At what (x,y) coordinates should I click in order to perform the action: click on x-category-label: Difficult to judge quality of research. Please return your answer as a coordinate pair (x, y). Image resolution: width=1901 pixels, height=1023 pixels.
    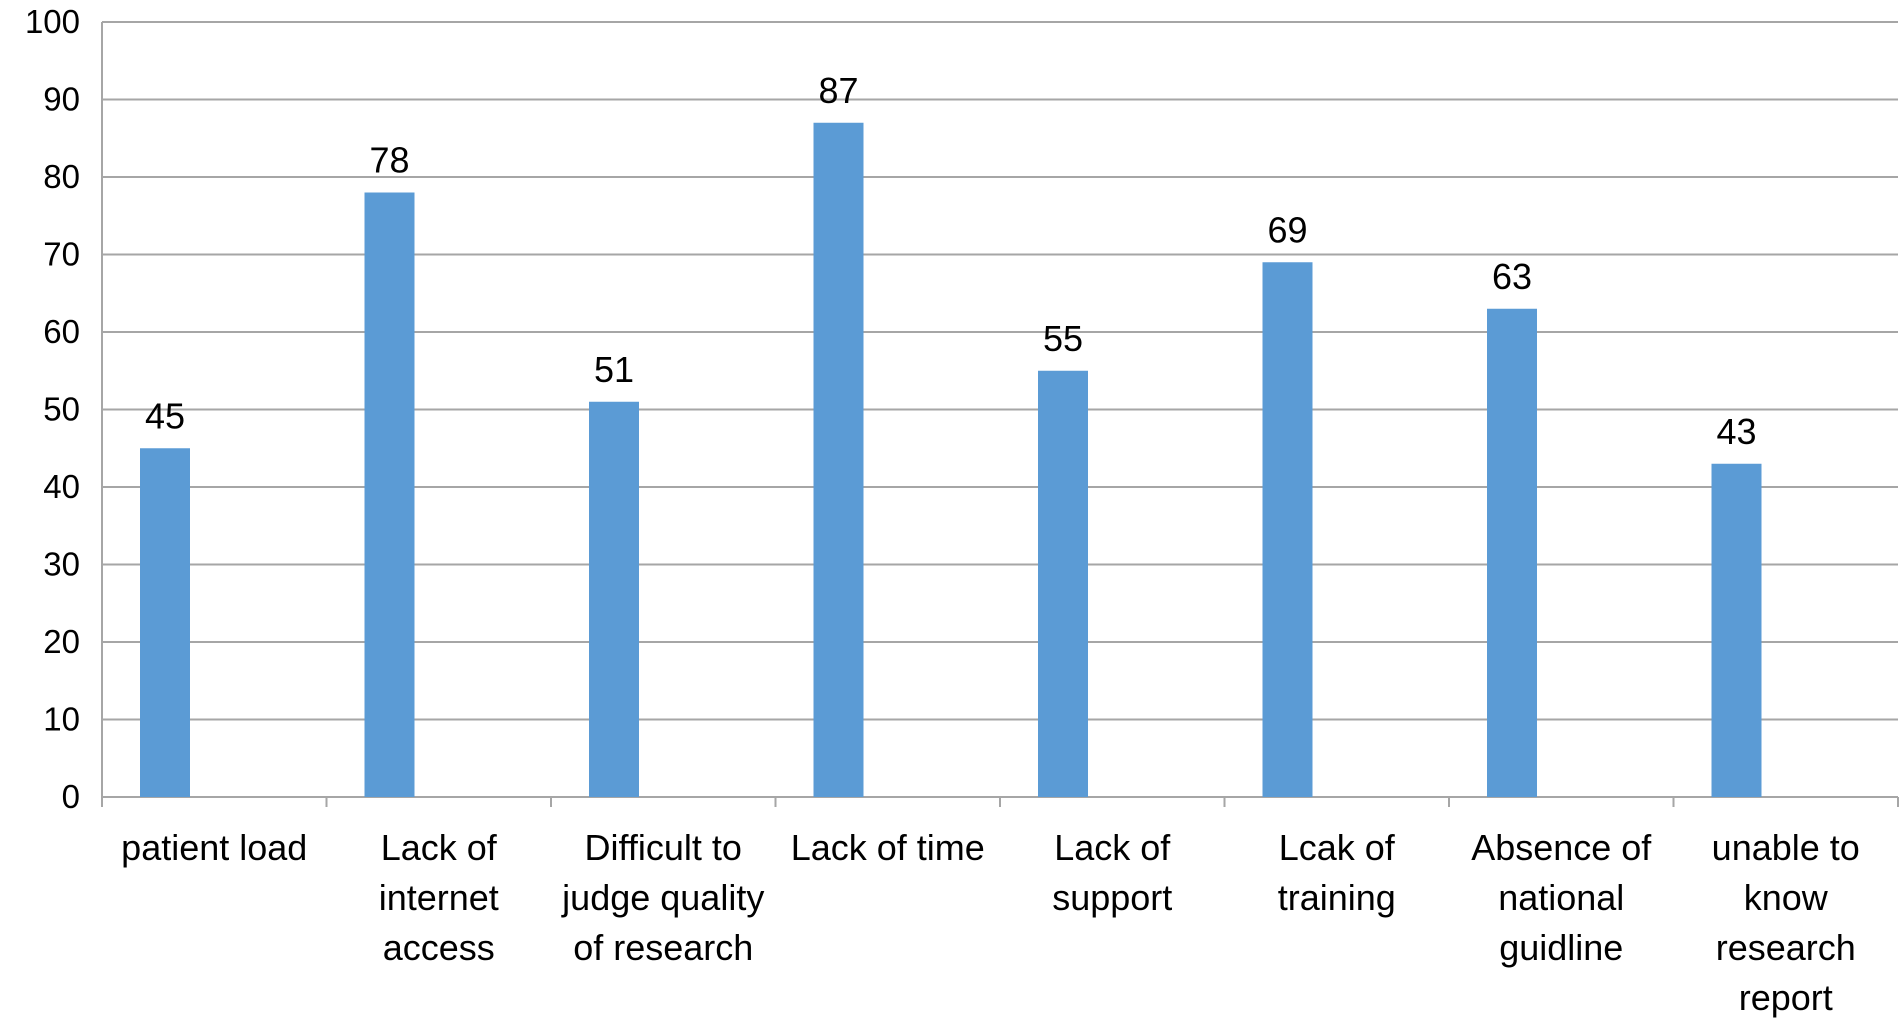
    Looking at the image, I should click on (662, 897).